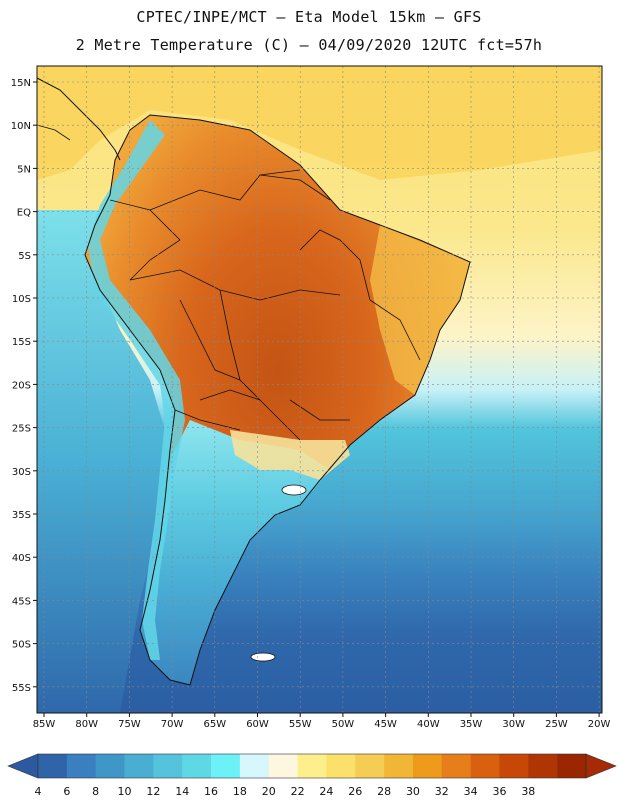 The image size is (618, 800). I want to click on lat-label: 30S, so click(21, 472).